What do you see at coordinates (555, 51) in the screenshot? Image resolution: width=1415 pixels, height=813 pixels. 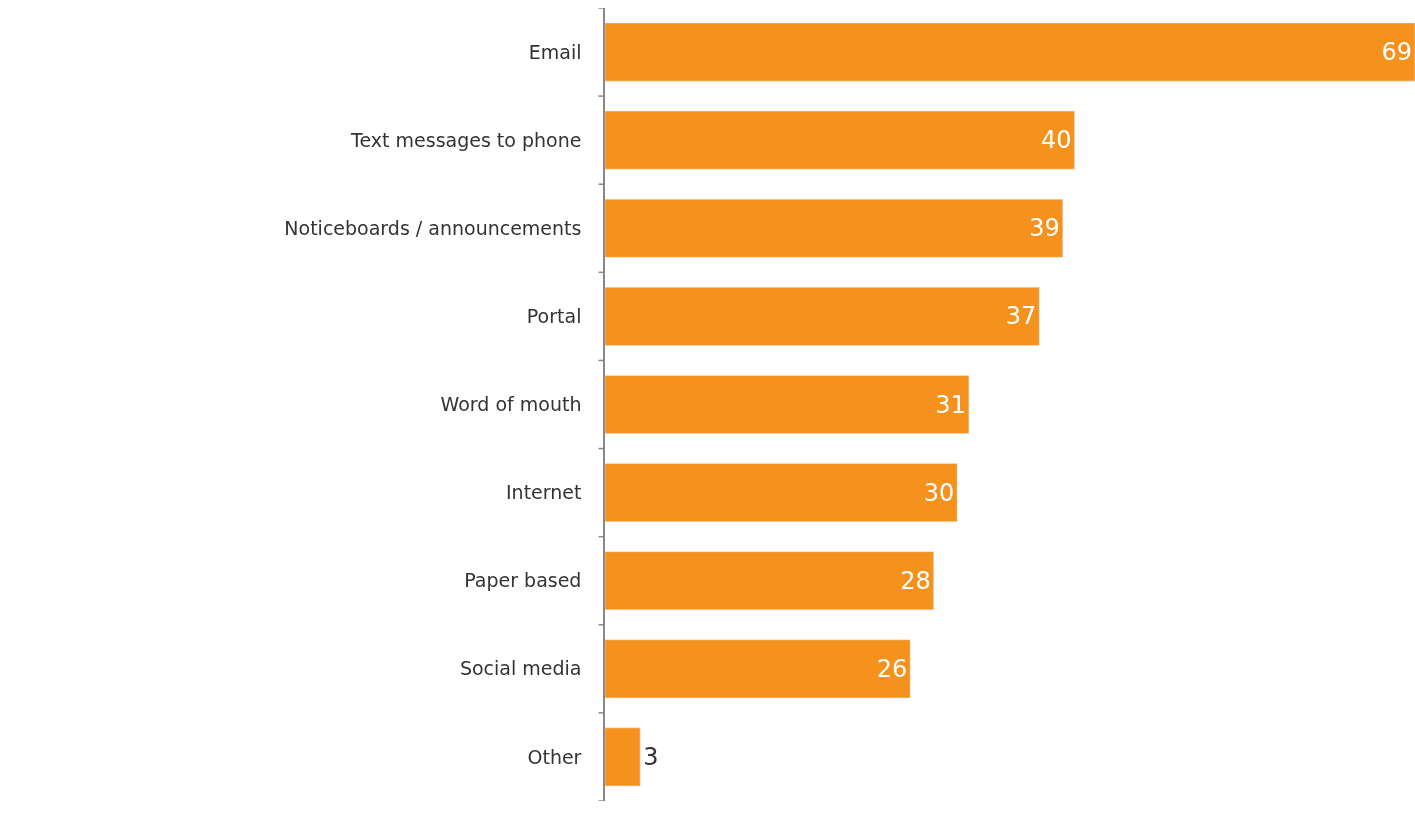 I see `y-tick-label: Email` at bounding box center [555, 51].